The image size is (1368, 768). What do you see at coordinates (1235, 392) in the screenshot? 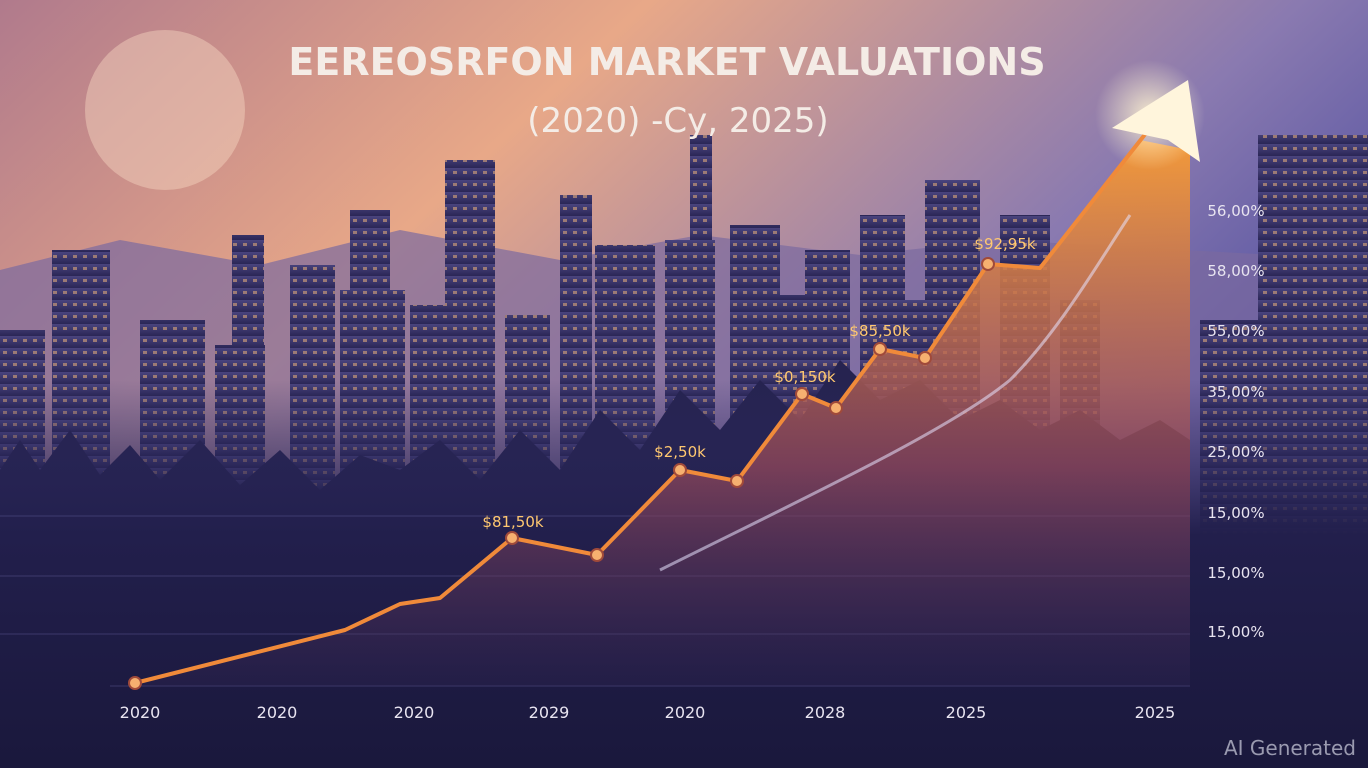
I see `y-axis-label: 35,00%` at bounding box center [1235, 392].